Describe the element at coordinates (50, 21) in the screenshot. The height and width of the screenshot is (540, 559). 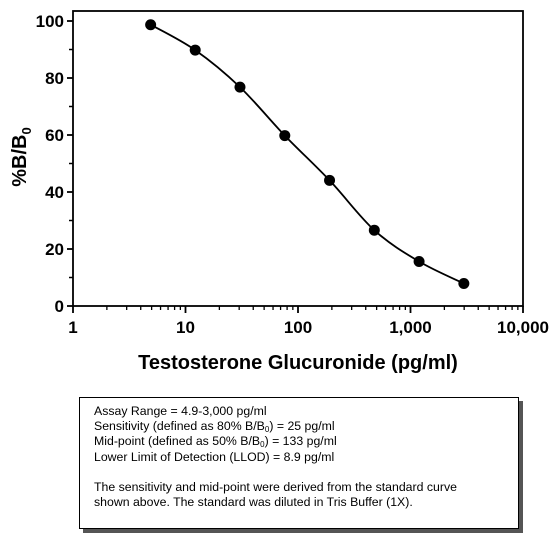
I see `y-tick-label: 100` at that location.